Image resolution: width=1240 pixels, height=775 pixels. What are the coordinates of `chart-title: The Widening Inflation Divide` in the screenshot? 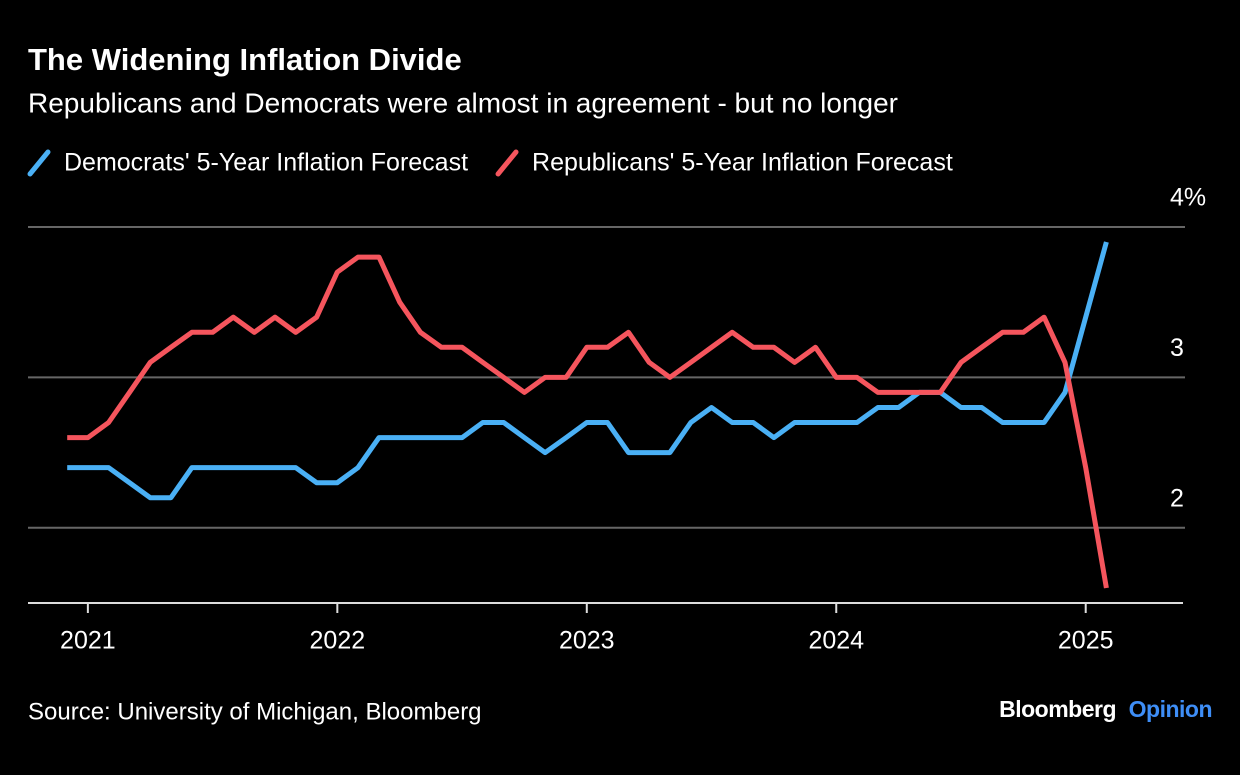 It's located at (245, 59).